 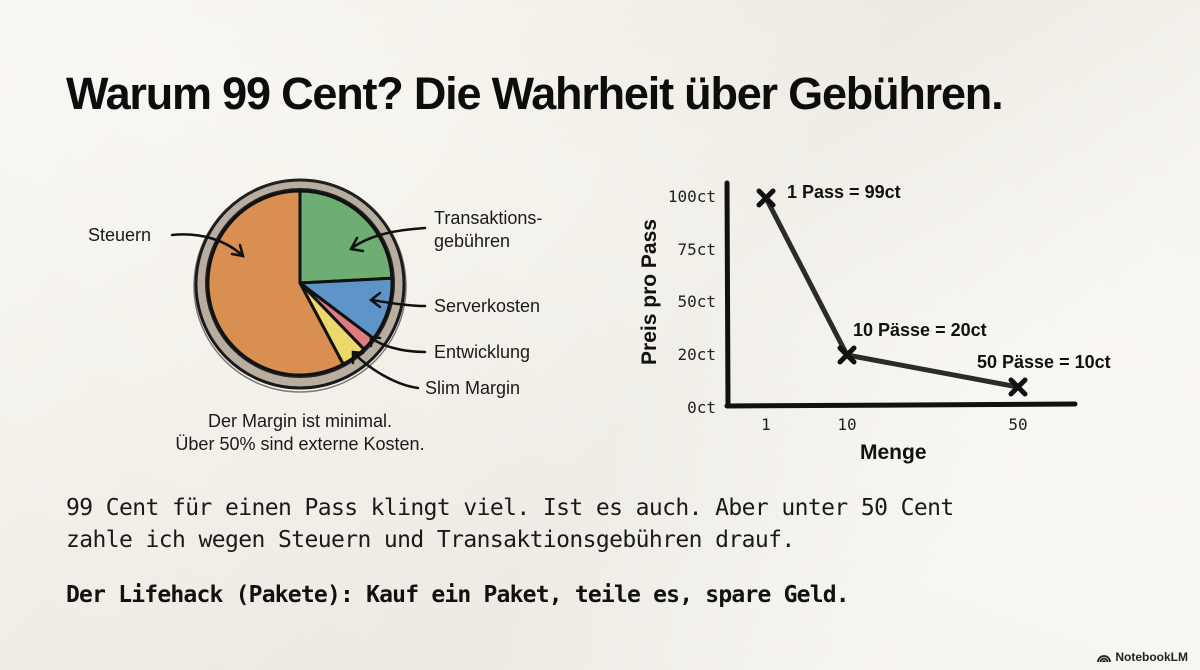 I want to click on pie-label-margin: Slim Margin, so click(x=473, y=388).